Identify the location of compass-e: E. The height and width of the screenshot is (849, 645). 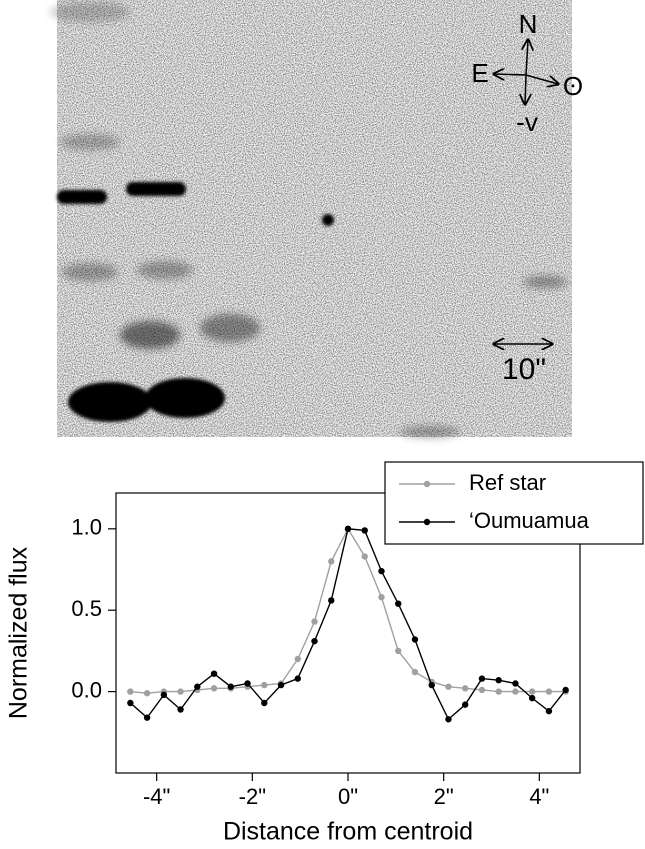
(479, 73).